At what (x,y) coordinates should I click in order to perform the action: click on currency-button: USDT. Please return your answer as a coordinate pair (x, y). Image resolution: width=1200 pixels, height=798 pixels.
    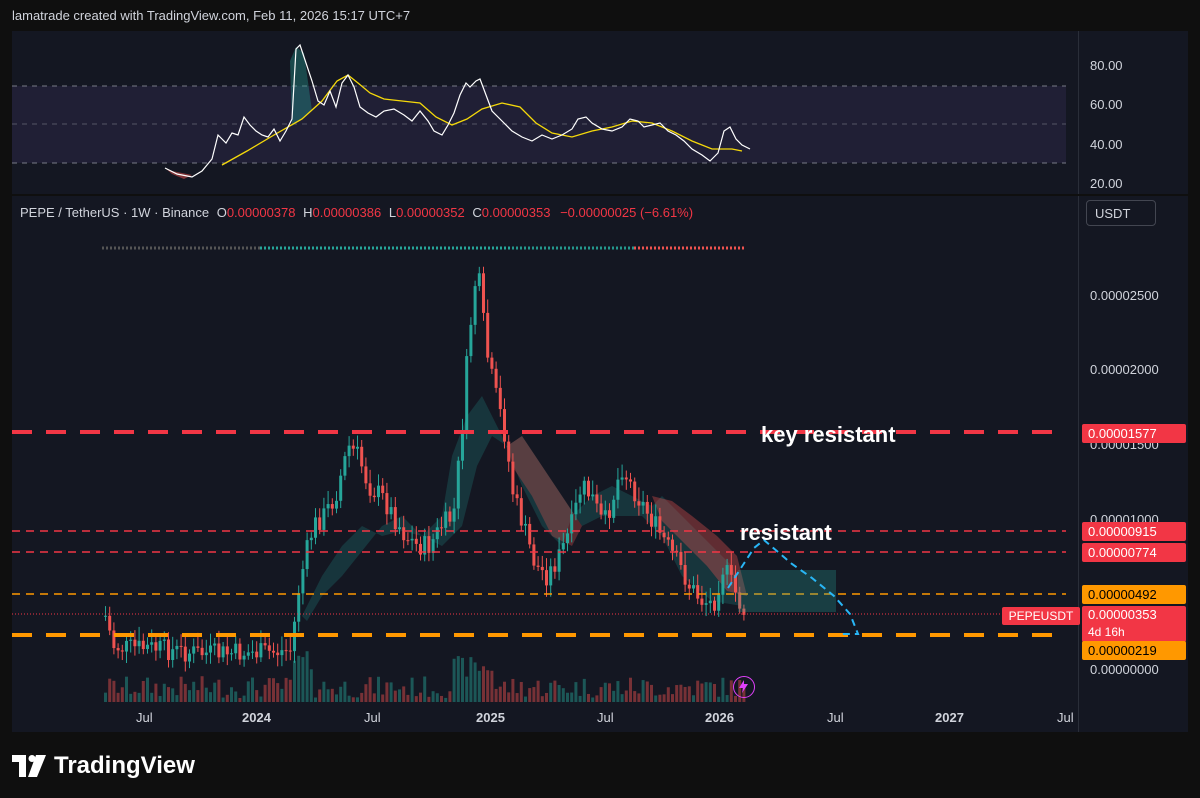
    Looking at the image, I should click on (1121, 213).